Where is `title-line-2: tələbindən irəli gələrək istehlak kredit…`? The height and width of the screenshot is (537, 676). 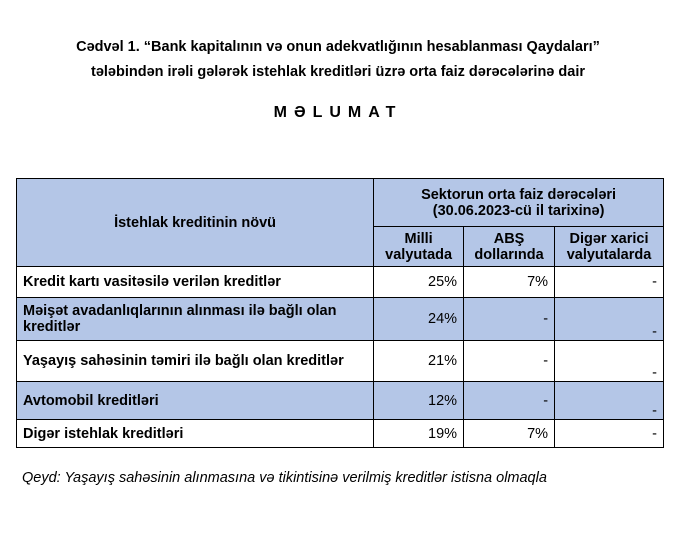 title-line-2: tələbindən irəli gələrək istehlak kredit… is located at coordinates (337, 72).